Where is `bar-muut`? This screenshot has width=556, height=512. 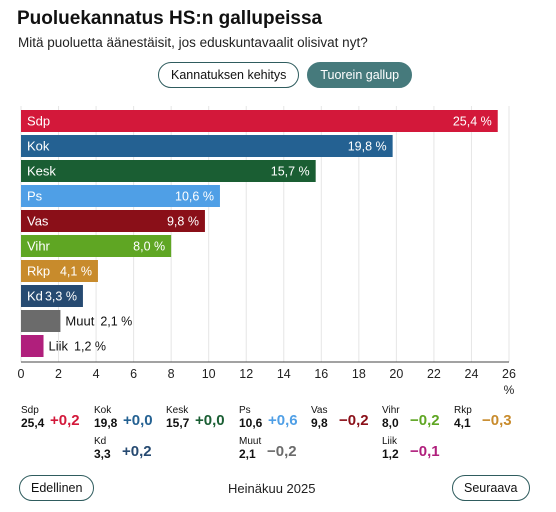 bar-muut is located at coordinates (41, 321).